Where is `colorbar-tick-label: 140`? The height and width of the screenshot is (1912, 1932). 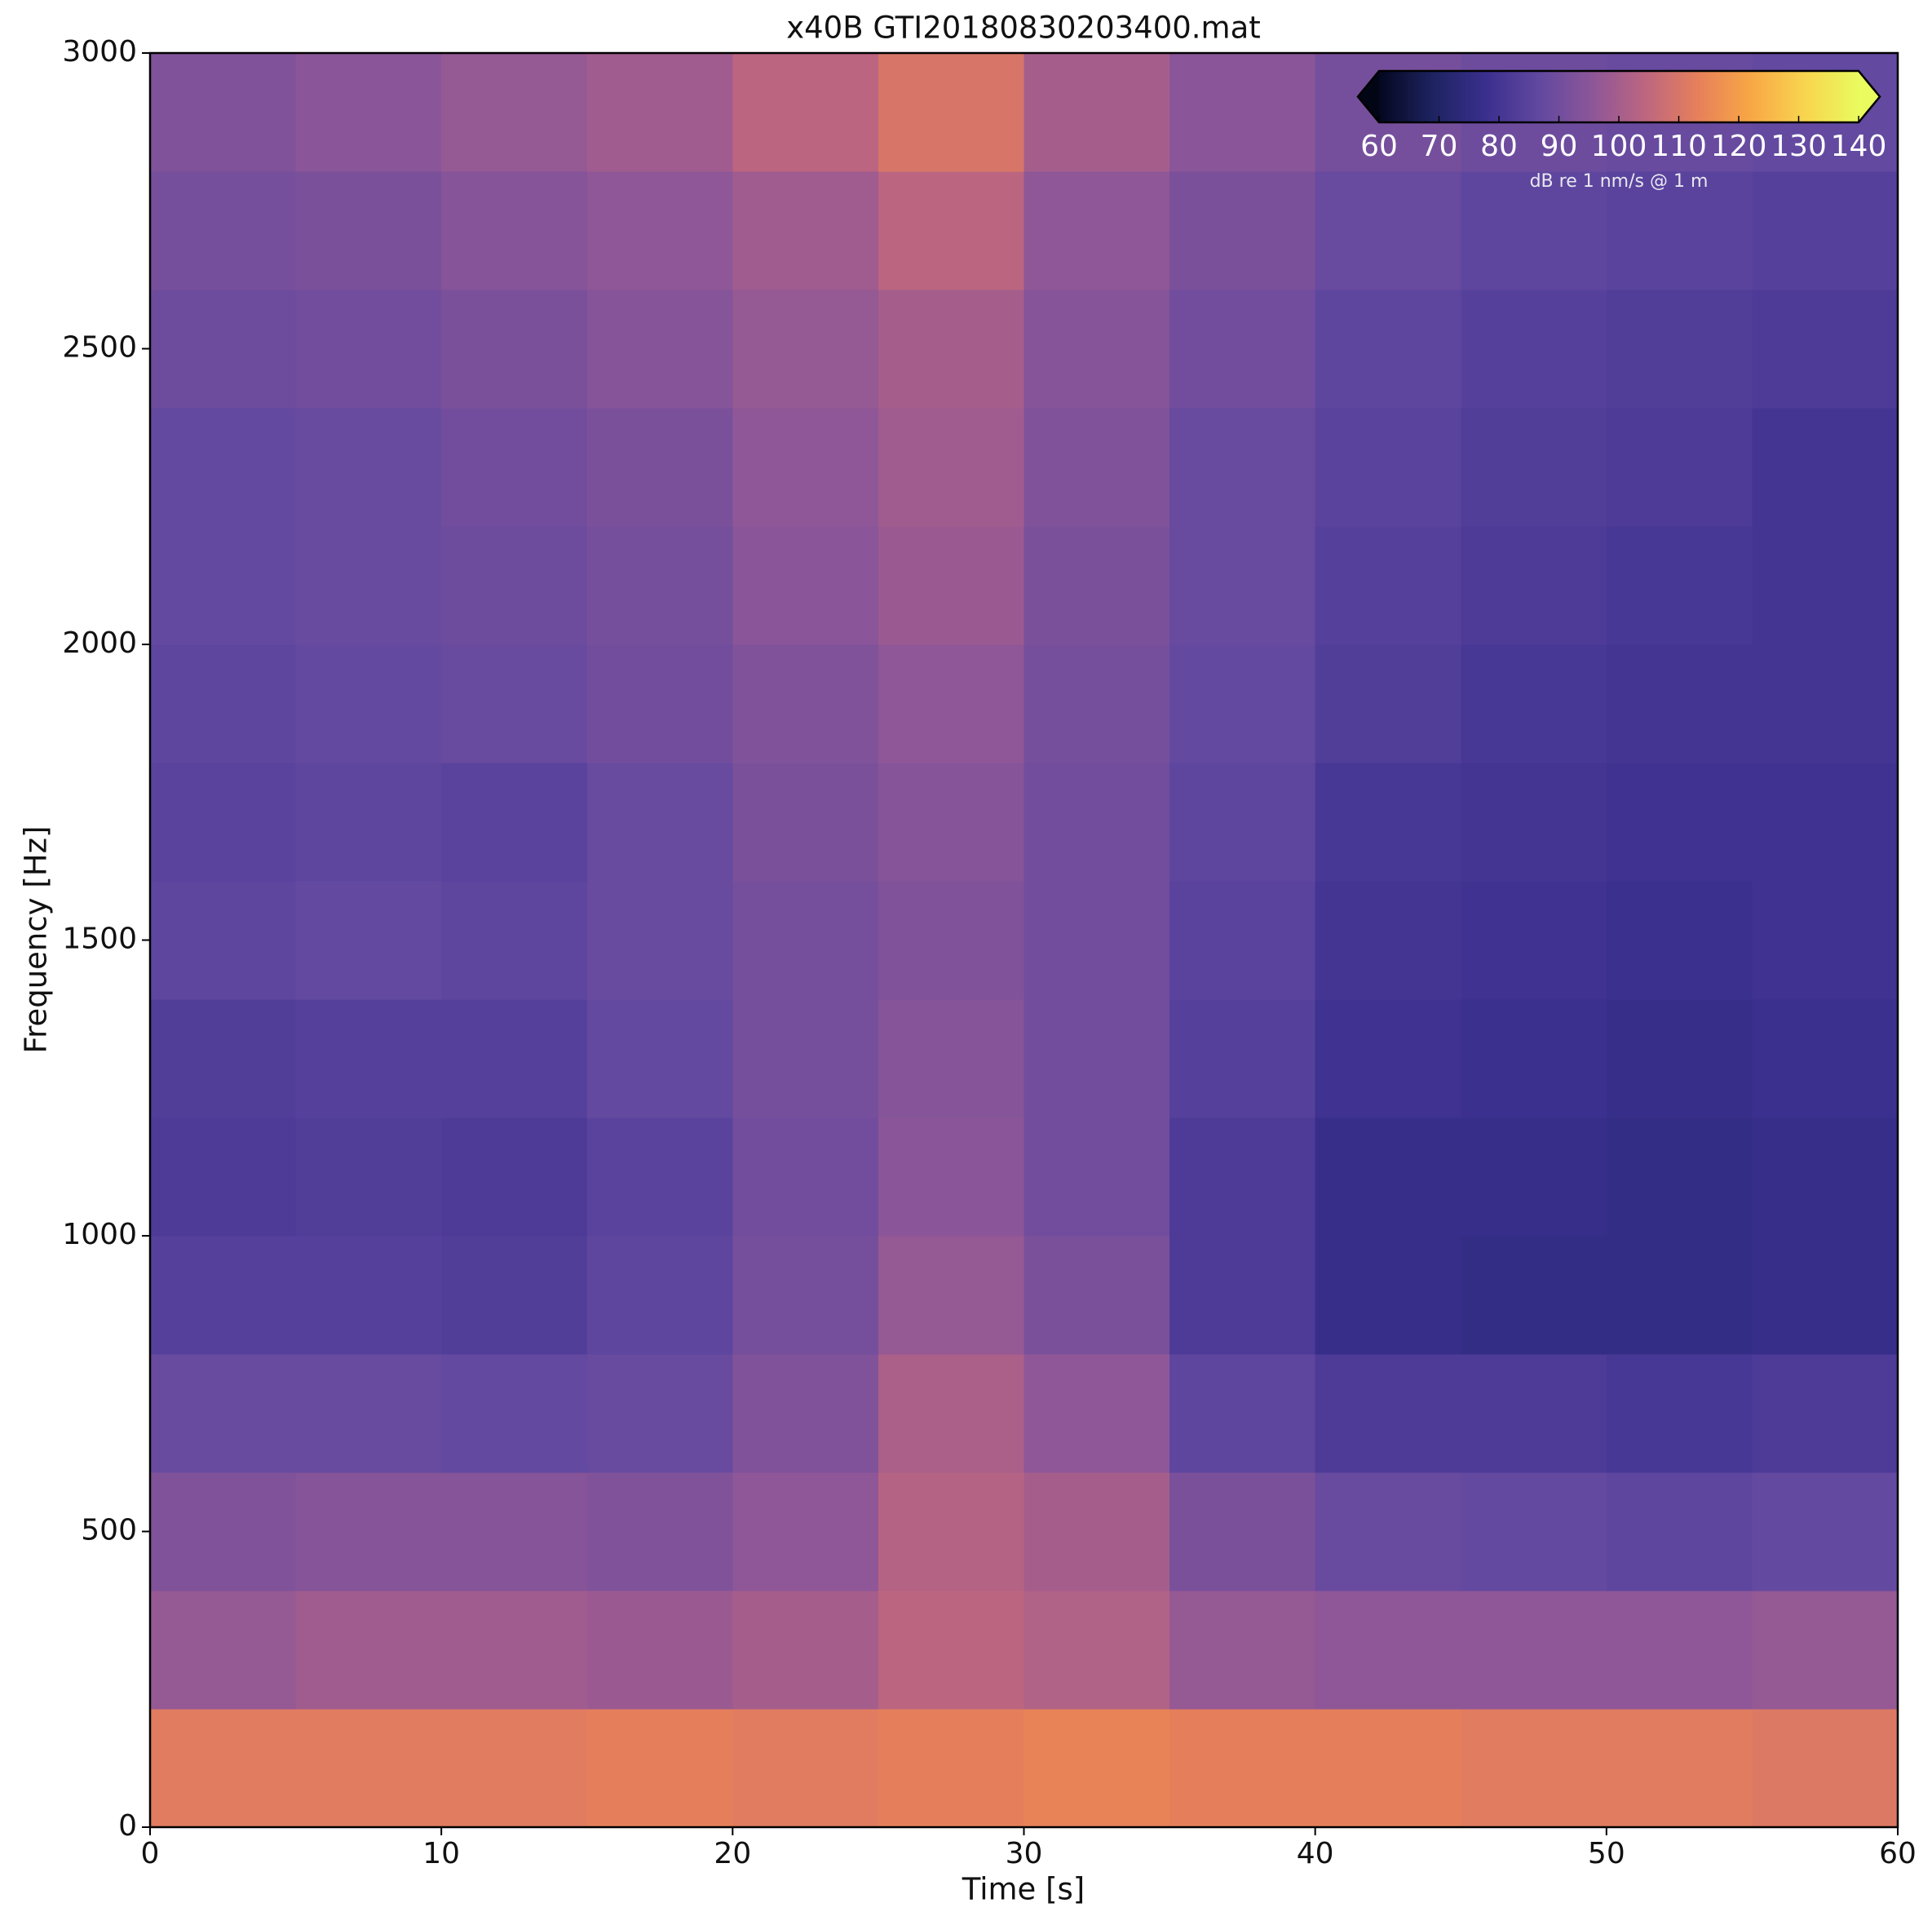 colorbar-tick-label: 140 is located at coordinates (1859, 146).